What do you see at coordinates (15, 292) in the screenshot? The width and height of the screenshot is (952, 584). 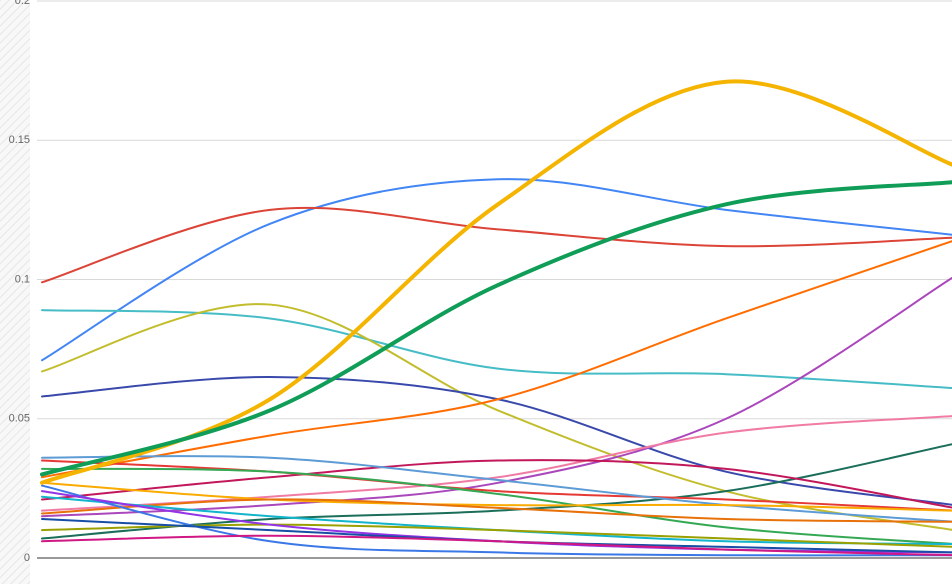 I see `side-panel` at bounding box center [15, 292].